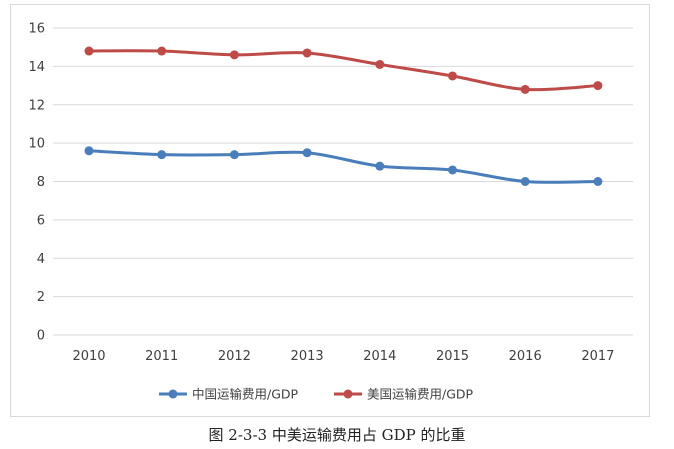 This screenshot has height=449, width=674. Describe the element at coordinates (420, 394) in the screenshot. I see `legend-label: 美国运输费用/GDP` at that location.